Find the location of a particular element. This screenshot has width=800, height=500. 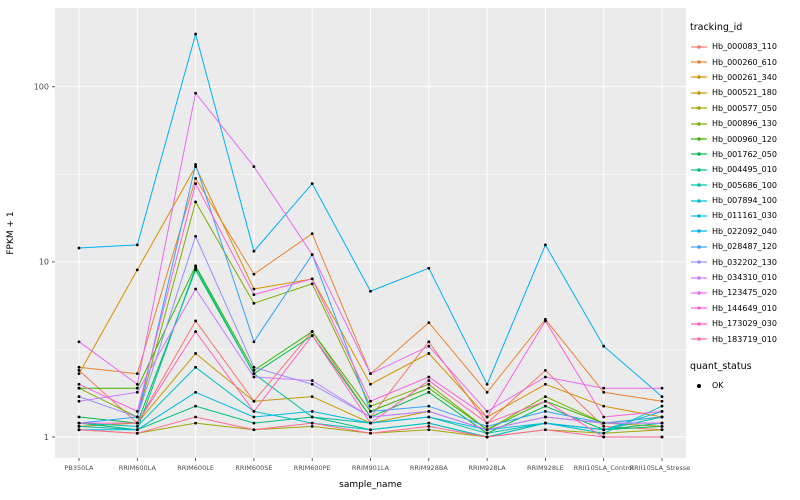

x-tick-label: PB350LA is located at coordinates (79, 468).